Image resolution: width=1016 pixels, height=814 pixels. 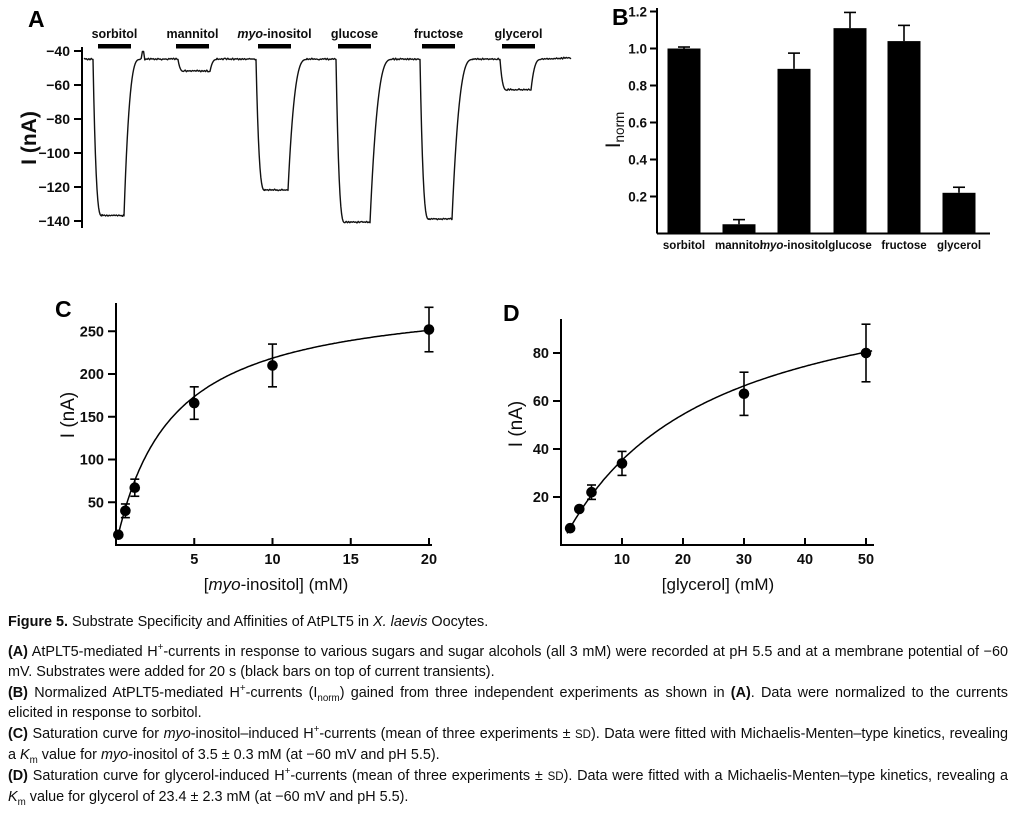 What do you see at coordinates (58, 85) in the screenshot?
I see `y-tick-label: −60` at bounding box center [58, 85].